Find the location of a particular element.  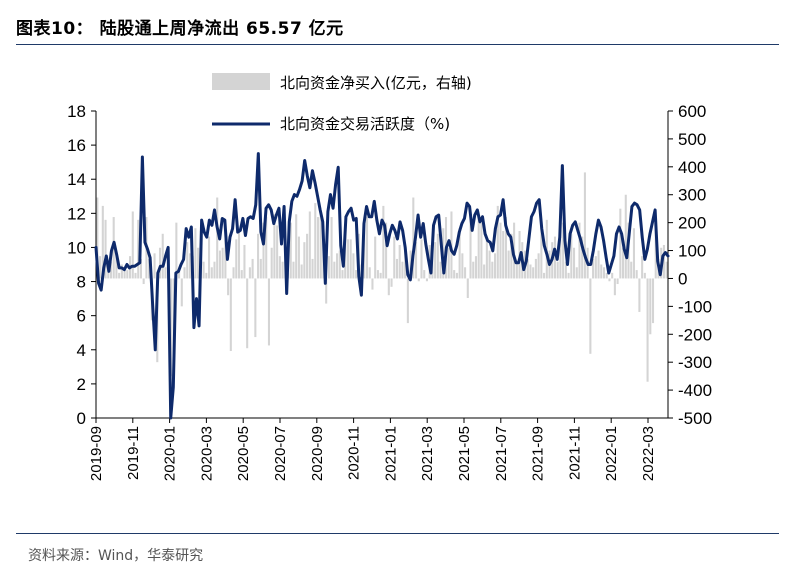

x-tick-label: 2019-09 is located at coordinates (96, 453).